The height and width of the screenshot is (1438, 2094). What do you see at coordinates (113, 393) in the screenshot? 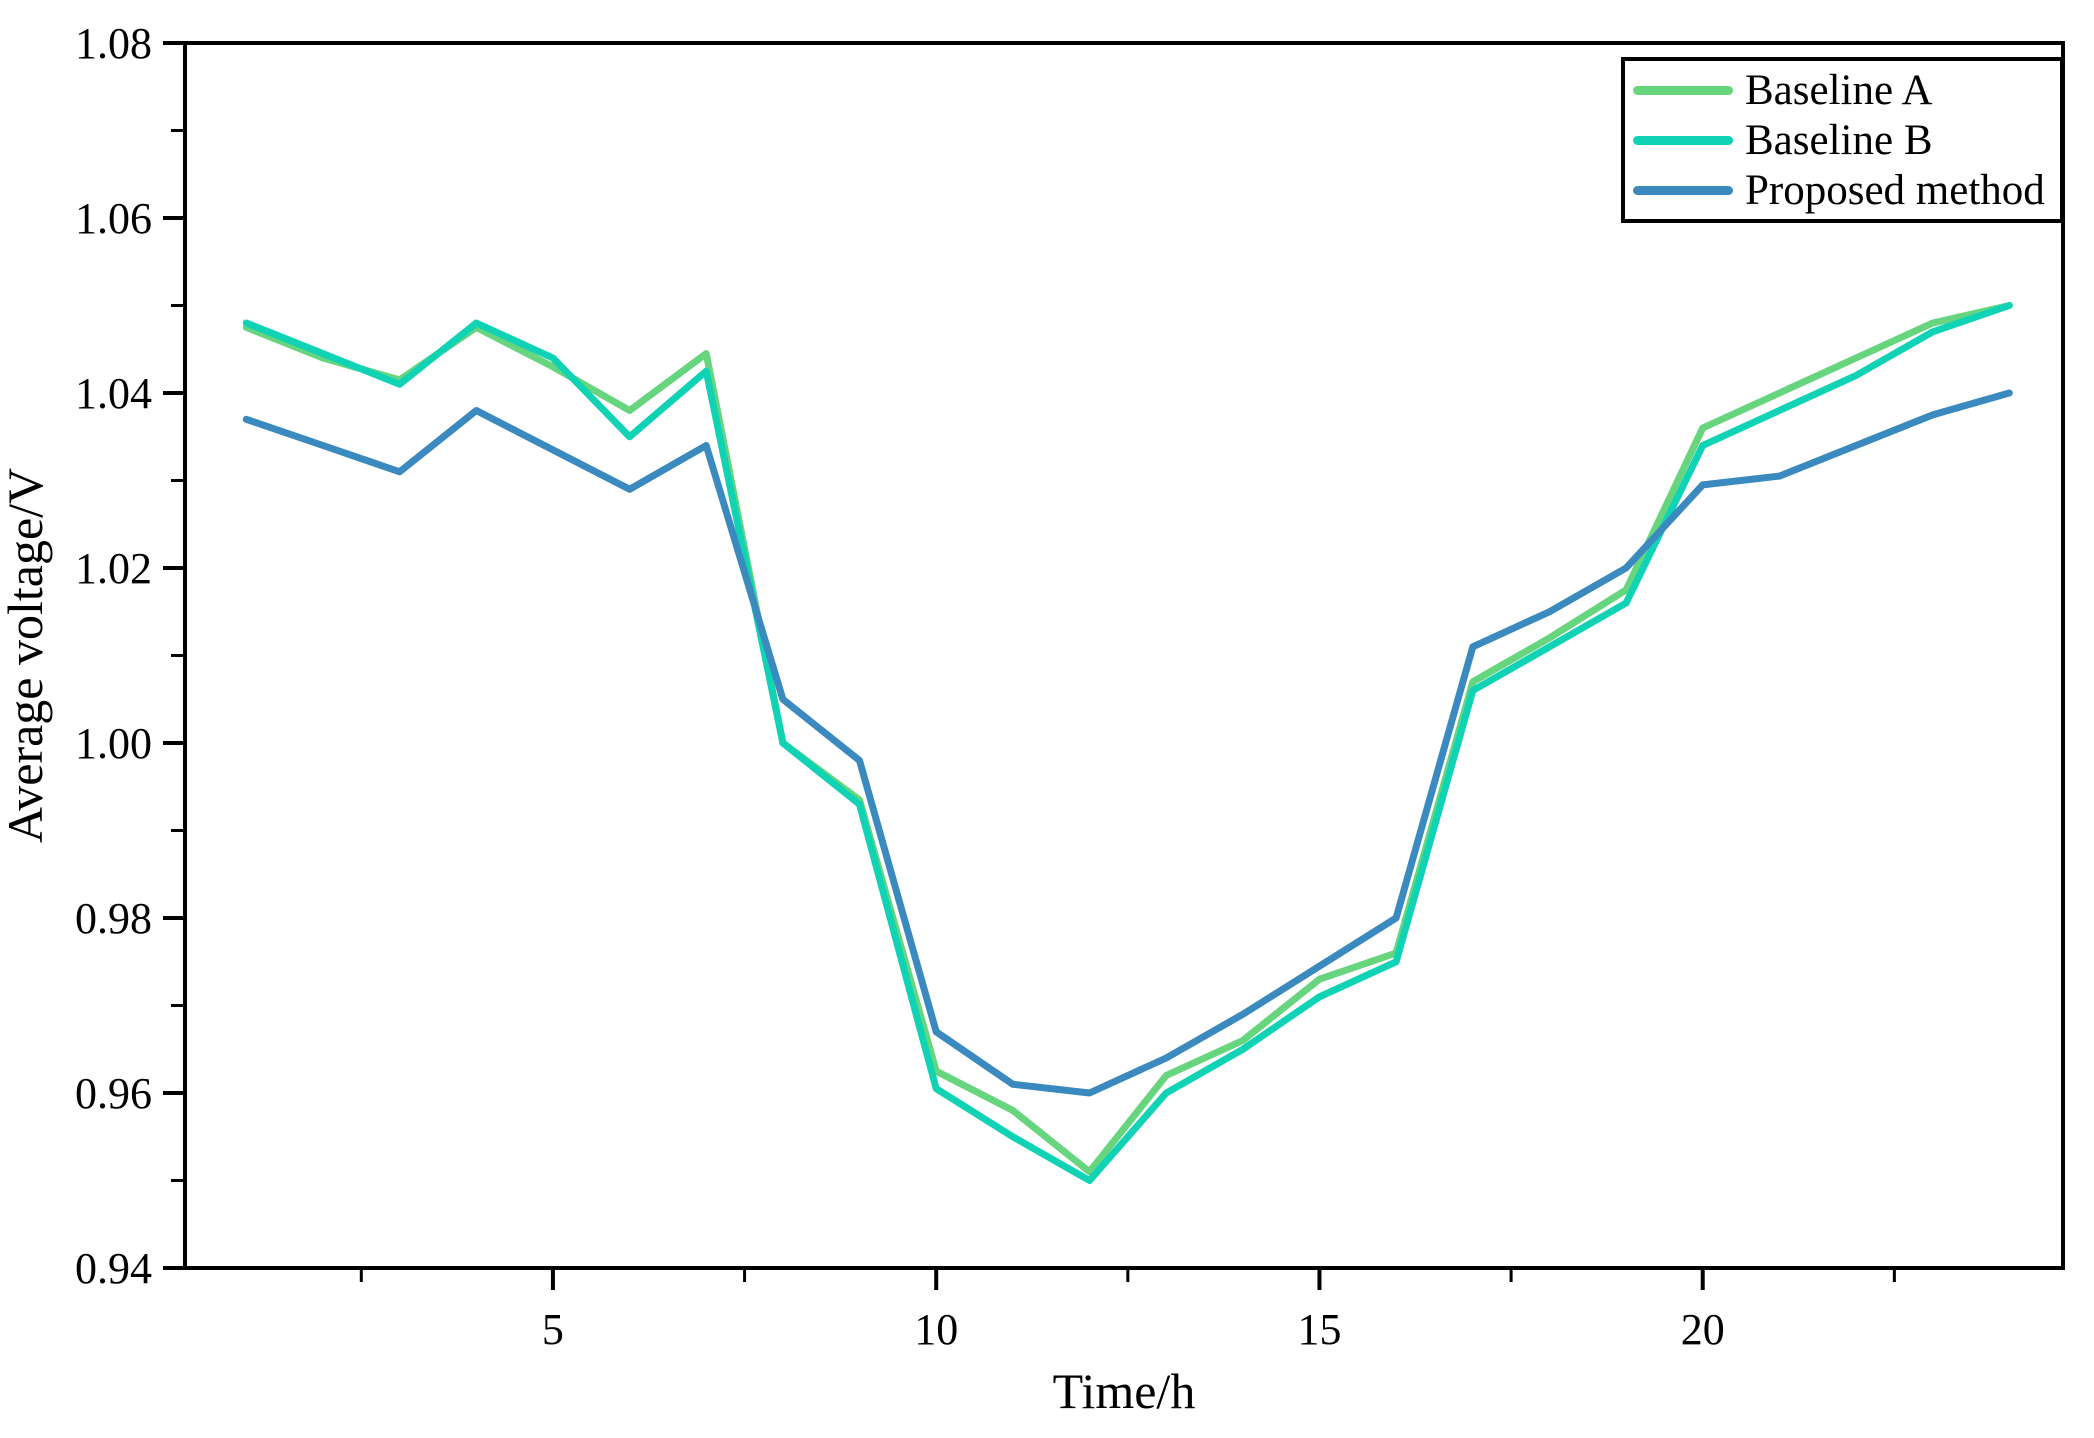
I see `y-tick-label: 1.04` at bounding box center [113, 393].